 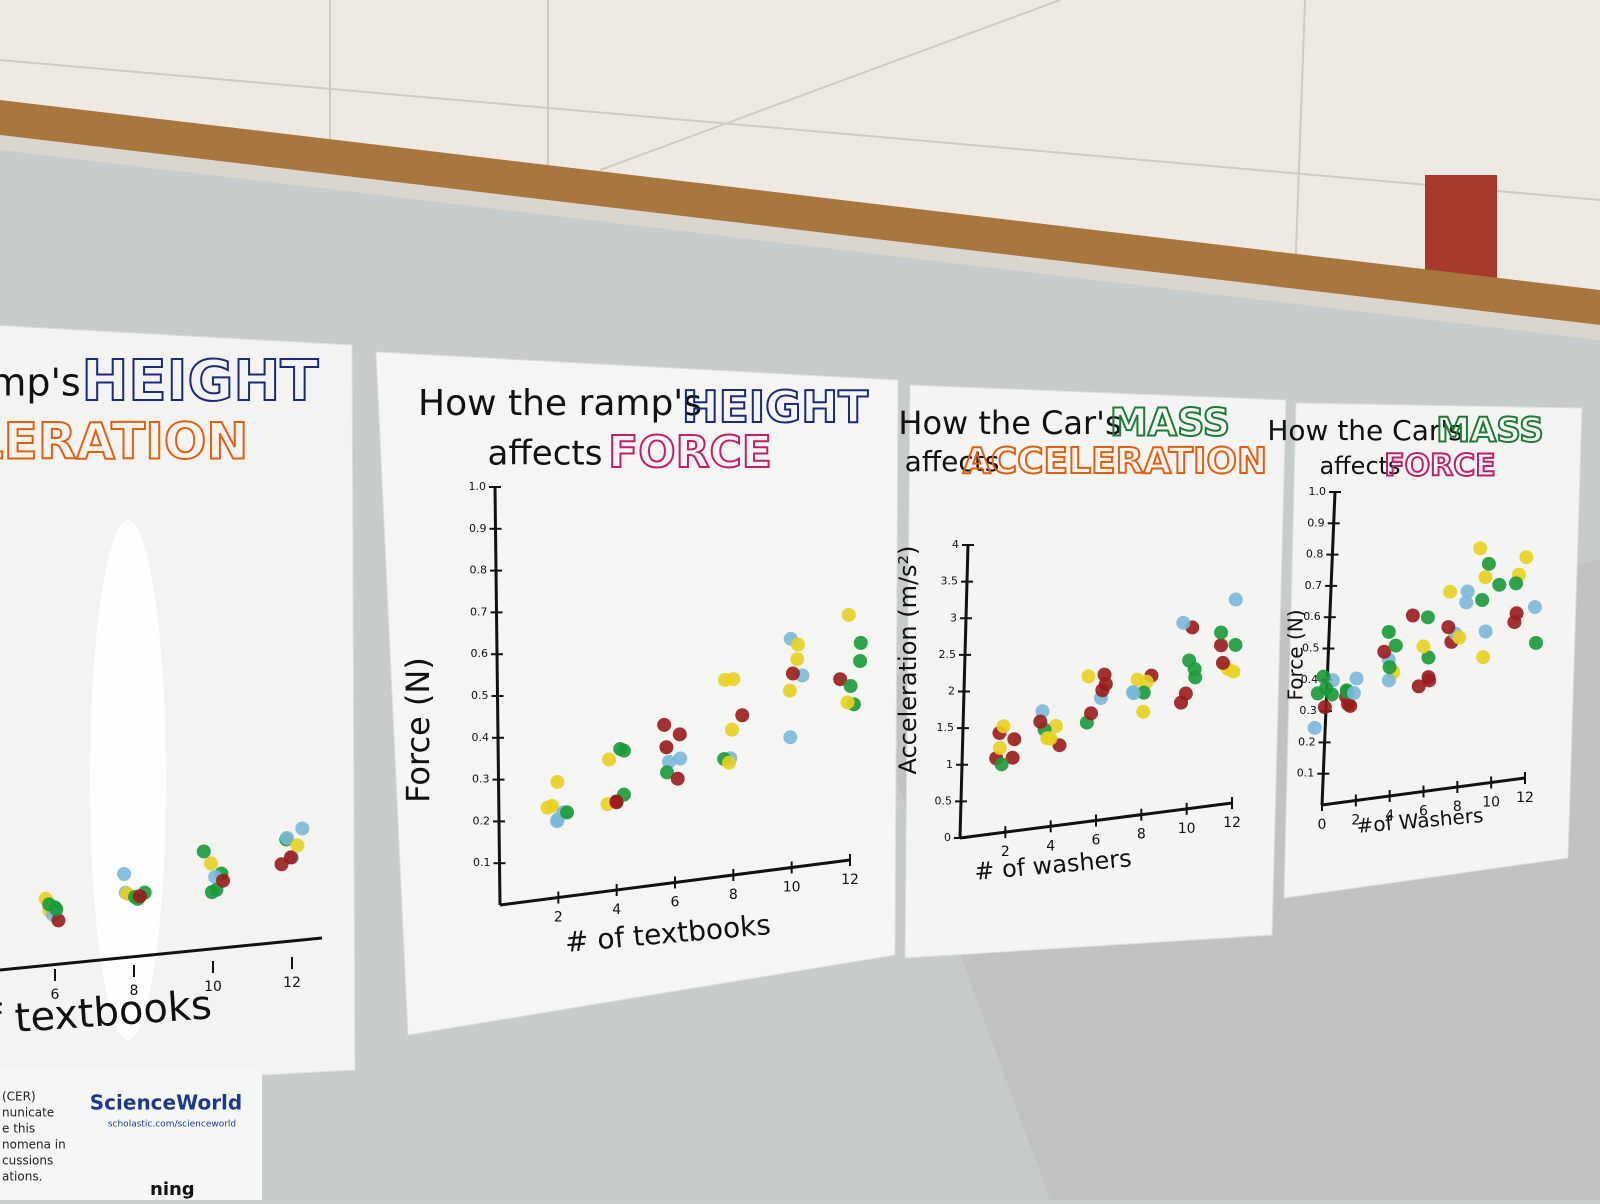 What do you see at coordinates (172, 1125) in the screenshot?
I see `flyer-url: scholastic.com/scienceworld` at bounding box center [172, 1125].